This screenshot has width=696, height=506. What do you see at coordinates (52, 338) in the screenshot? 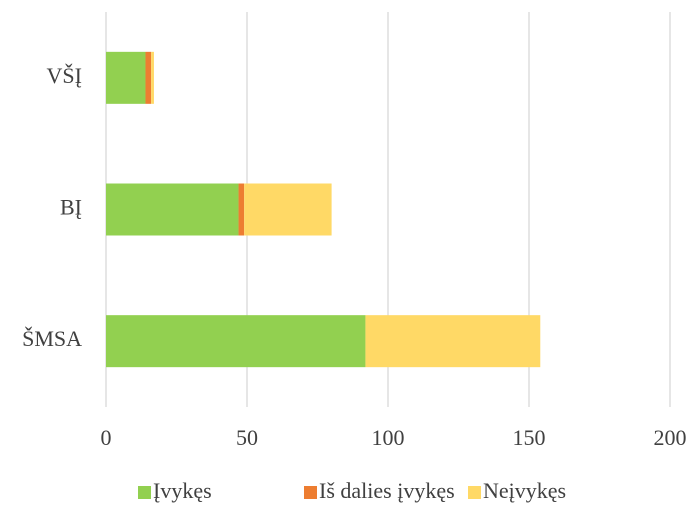
I see `y-tick-label: ŠMSA` at bounding box center [52, 338].